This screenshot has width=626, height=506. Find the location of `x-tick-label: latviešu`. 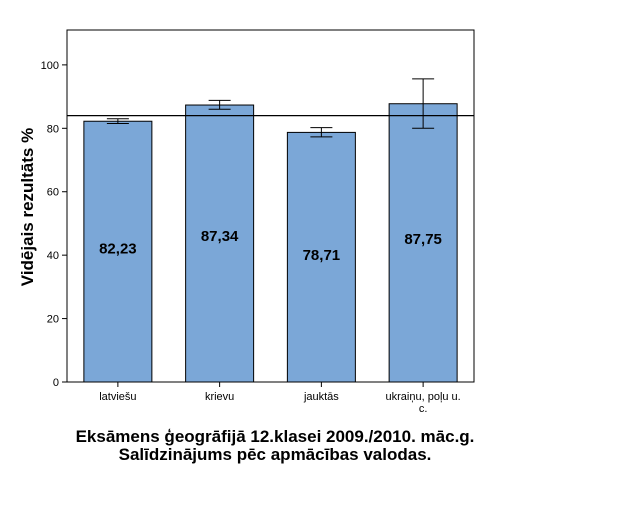

x-tick-label: latviešu is located at coordinates (117, 397).